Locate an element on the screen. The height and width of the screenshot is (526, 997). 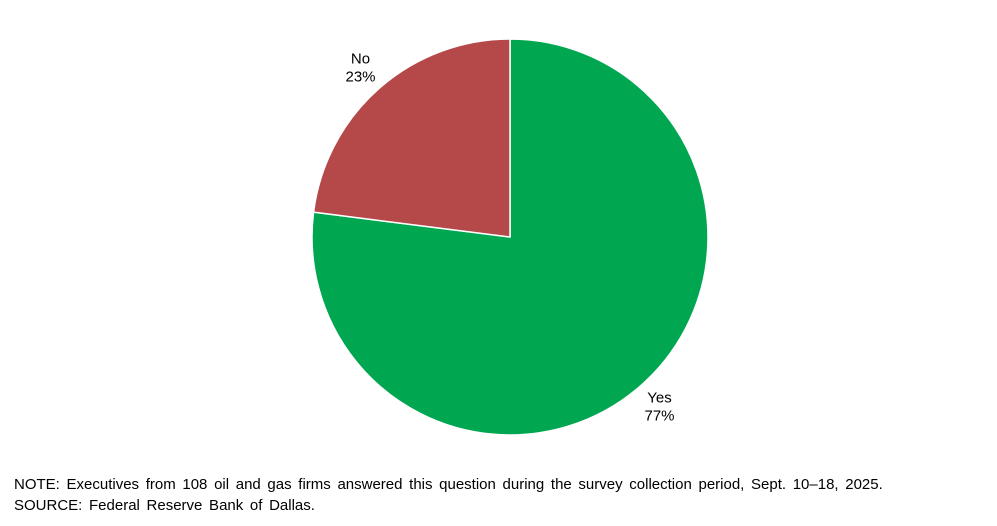
slice-label-no: No 23% is located at coordinates (360, 68).